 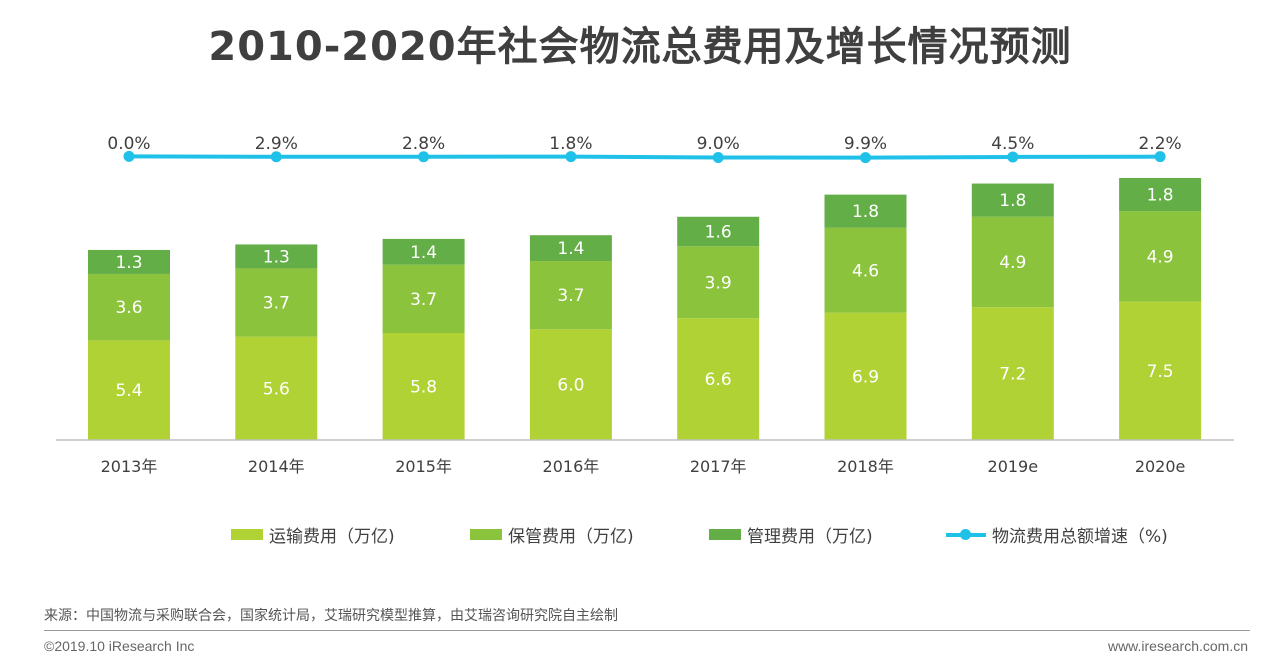 I want to click on legend-item-management: 管理费用（万亿), so click(x=791, y=534).